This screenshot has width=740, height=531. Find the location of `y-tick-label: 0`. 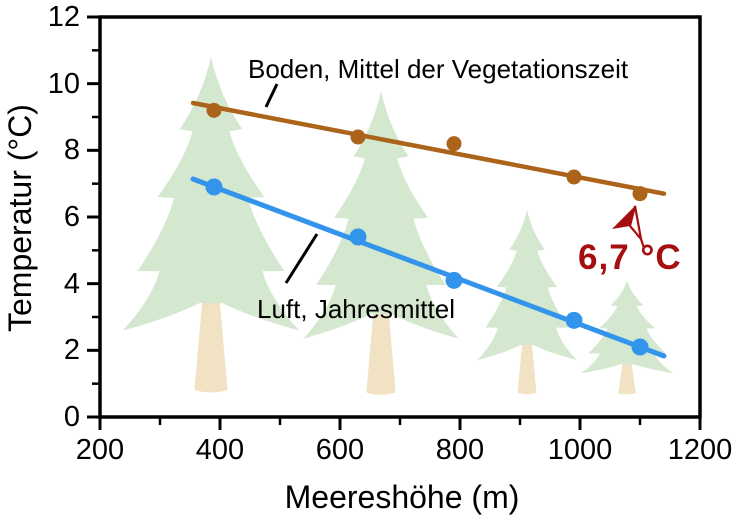

y-tick-label: 0 is located at coordinates (71, 417).